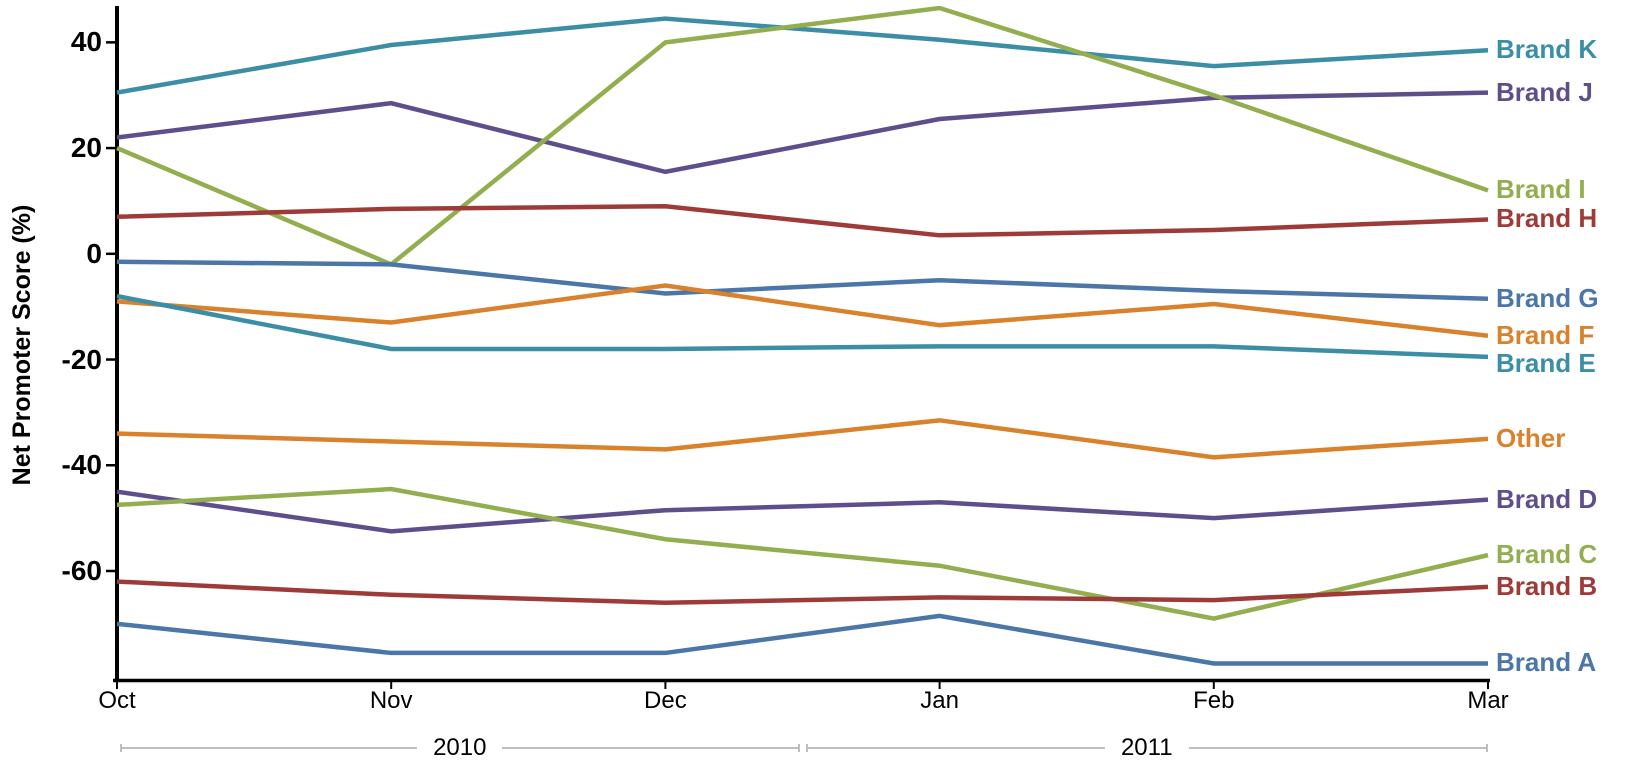  What do you see at coordinates (802, 55) in the screenshot?
I see `series-line-brand-k` at bounding box center [802, 55].